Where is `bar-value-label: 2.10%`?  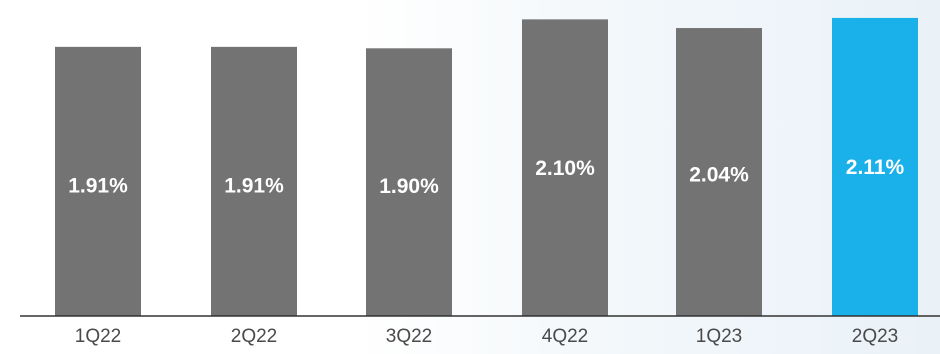 bar-value-label: 2.10% is located at coordinates (565, 168).